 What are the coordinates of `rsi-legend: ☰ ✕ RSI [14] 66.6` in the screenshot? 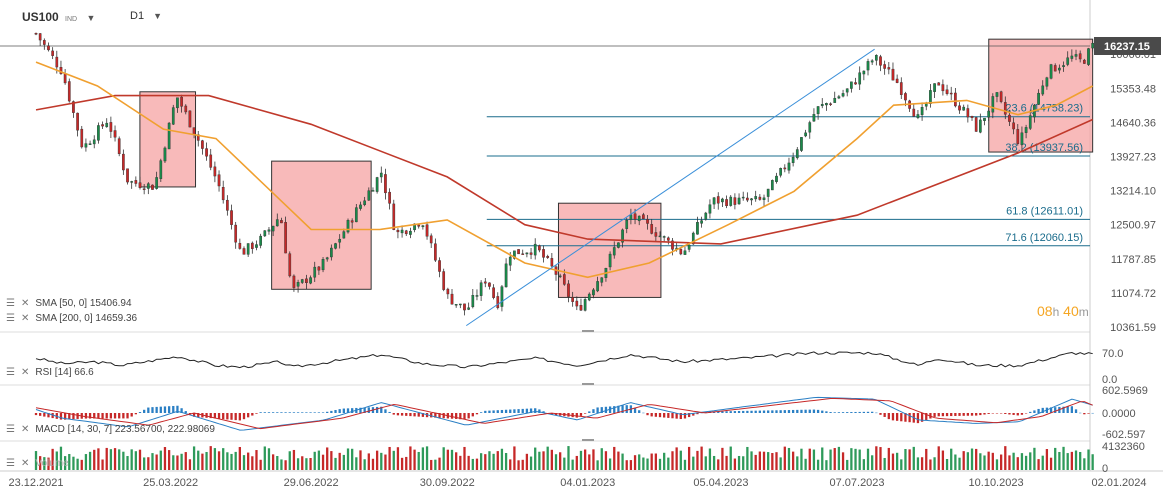 It's located at (50, 372).